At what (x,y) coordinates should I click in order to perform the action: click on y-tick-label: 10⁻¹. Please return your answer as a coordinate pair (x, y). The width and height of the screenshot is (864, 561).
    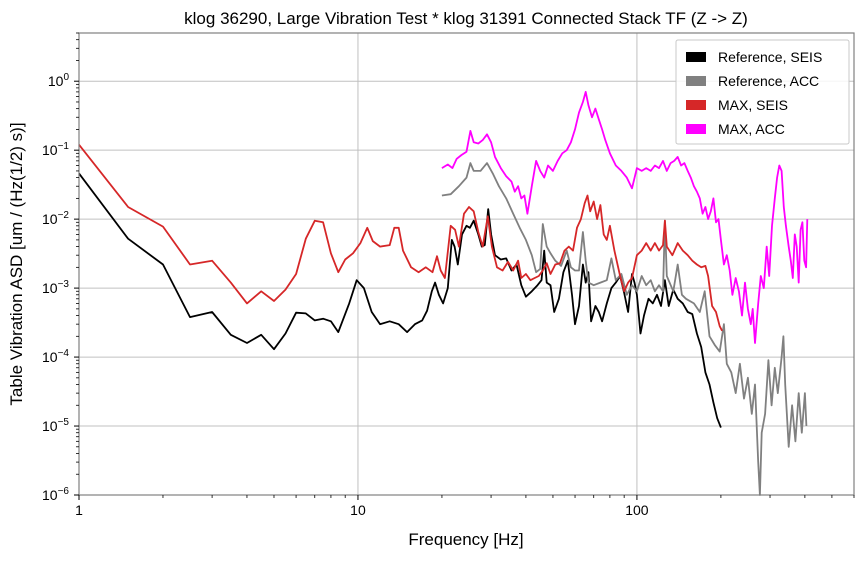
    Looking at the image, I should click on (55, 149).